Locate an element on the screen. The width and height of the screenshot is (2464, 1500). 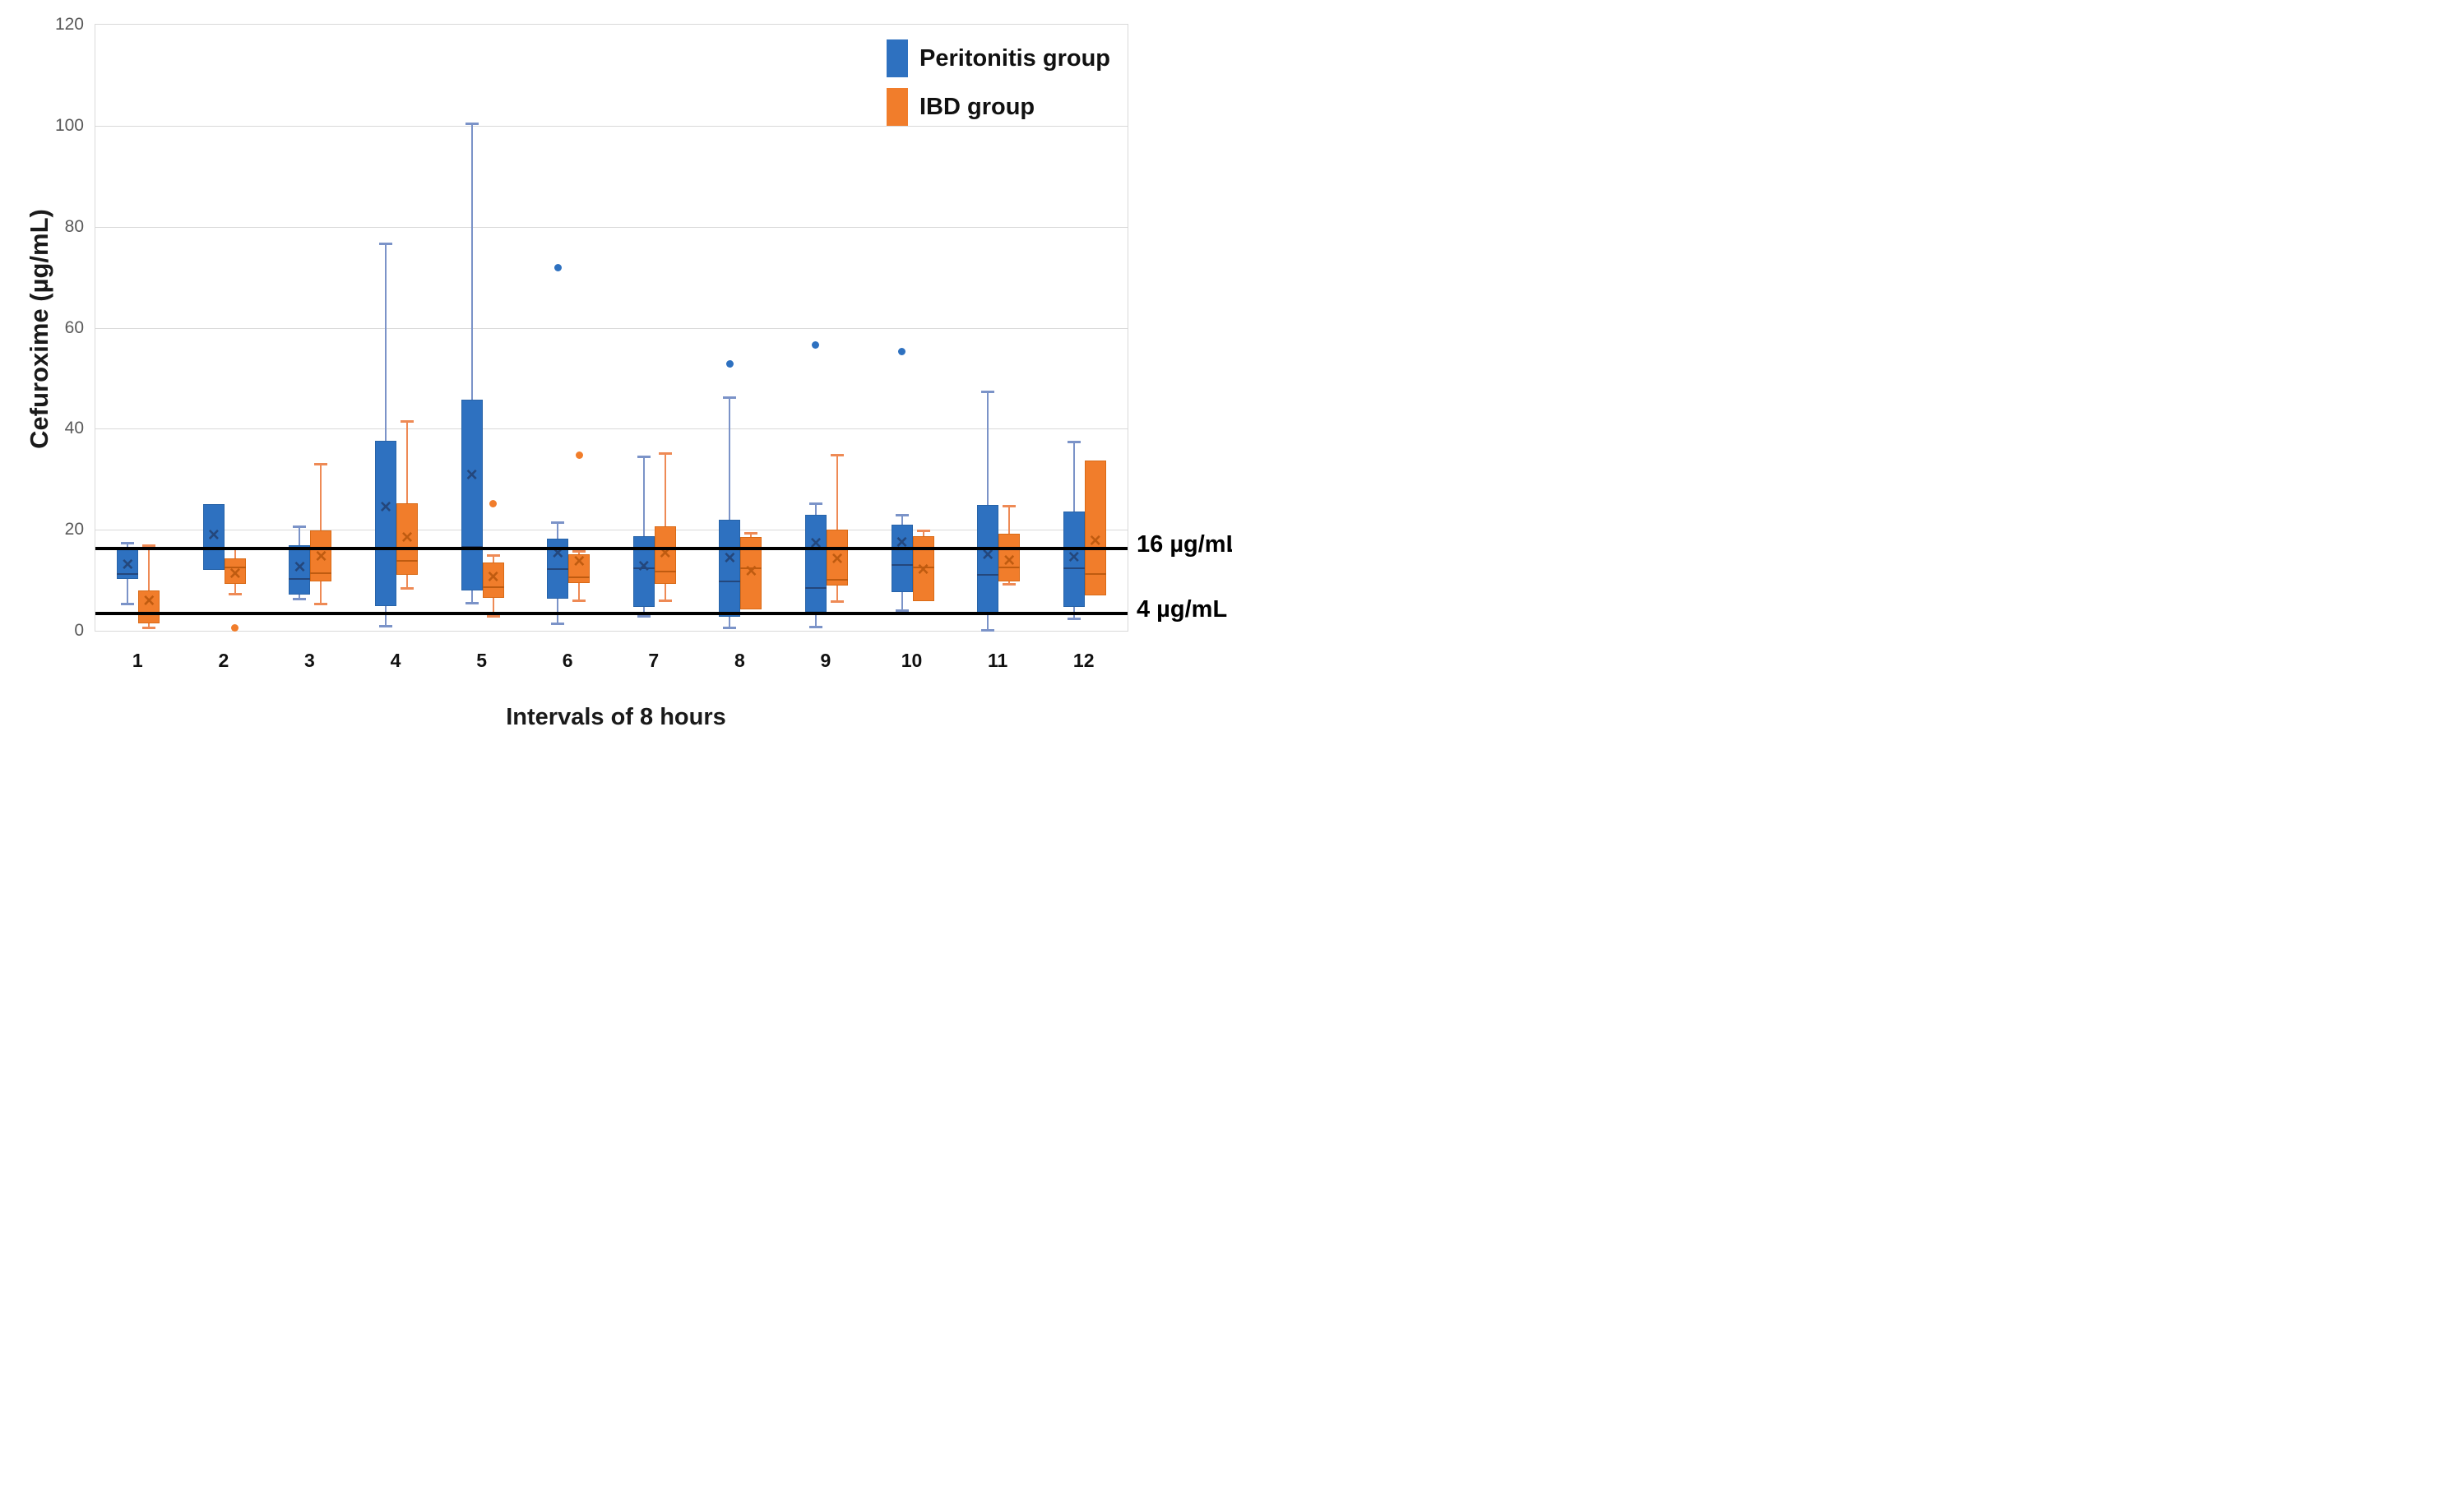
box-ibd-5-upper-cap is located at coordinates (493, 556).